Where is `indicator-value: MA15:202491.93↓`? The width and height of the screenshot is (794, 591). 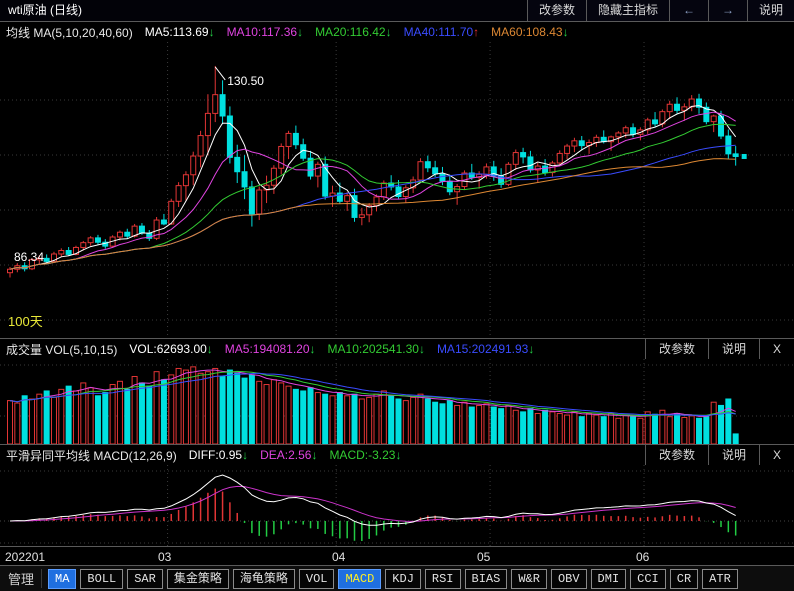 indicator-value: MA15:202491.93↓ is located at coordinates (485, 349).